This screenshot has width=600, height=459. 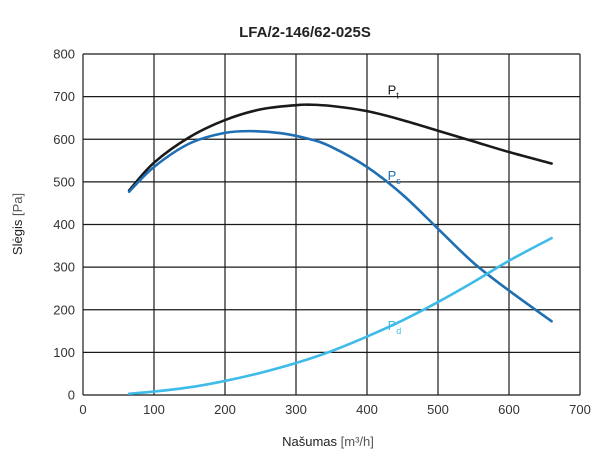 What do you see at coordinates (509, 409) in the screenshot?
I see `x-tick-label: 600` at bounding box center [509, 409].